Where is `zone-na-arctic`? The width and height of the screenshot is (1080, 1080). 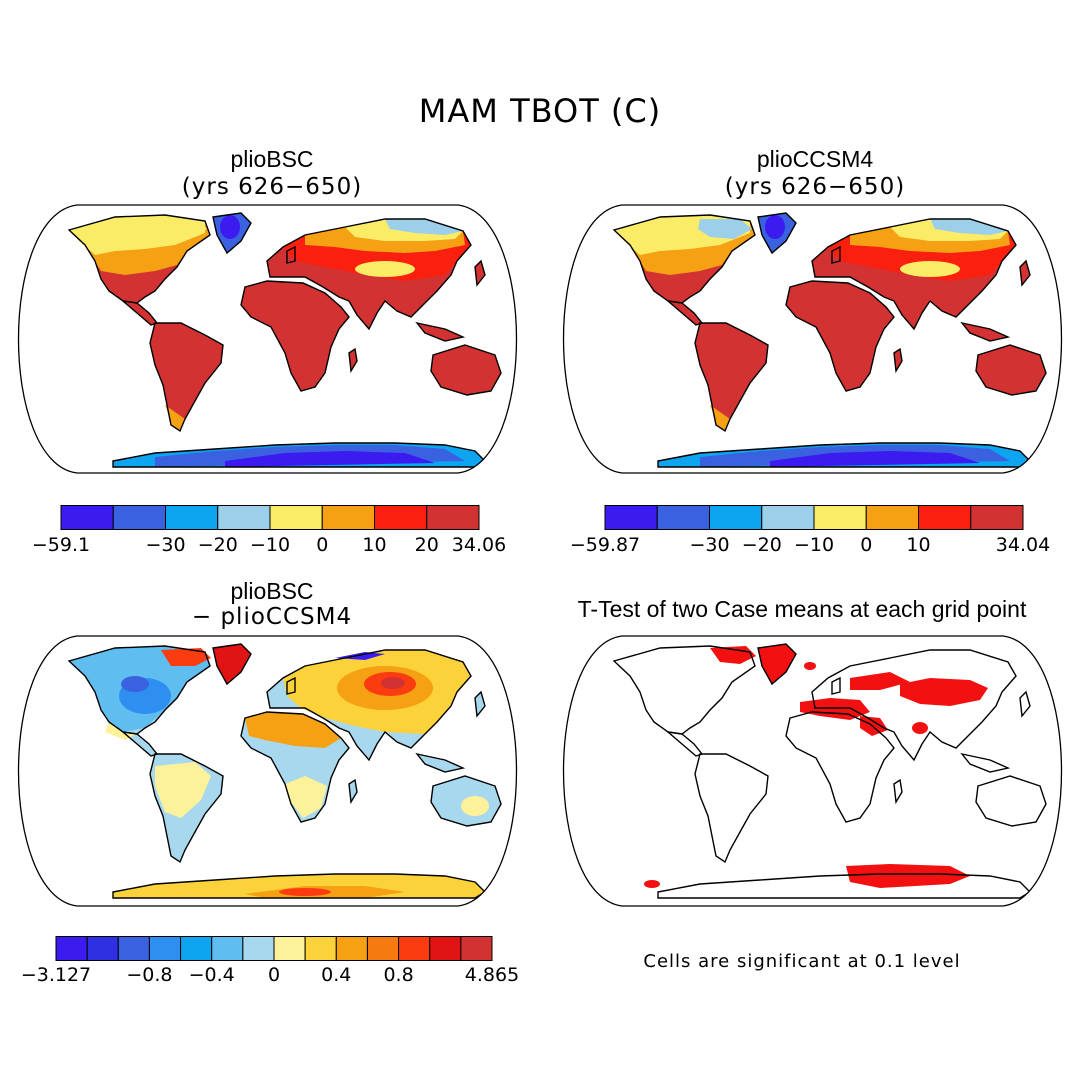
zone-na-arctic is located at coordinates (180, 229).